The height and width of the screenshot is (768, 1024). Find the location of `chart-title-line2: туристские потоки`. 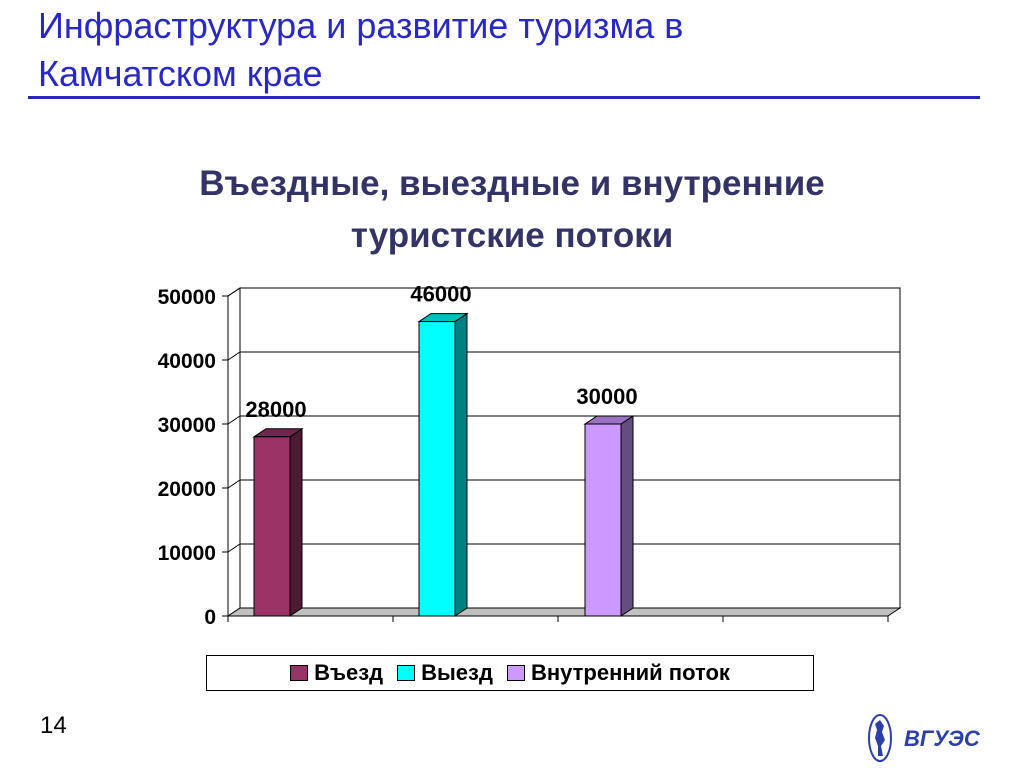

chart-title-line2: туристские потоки is located at coordinates (512, 235).